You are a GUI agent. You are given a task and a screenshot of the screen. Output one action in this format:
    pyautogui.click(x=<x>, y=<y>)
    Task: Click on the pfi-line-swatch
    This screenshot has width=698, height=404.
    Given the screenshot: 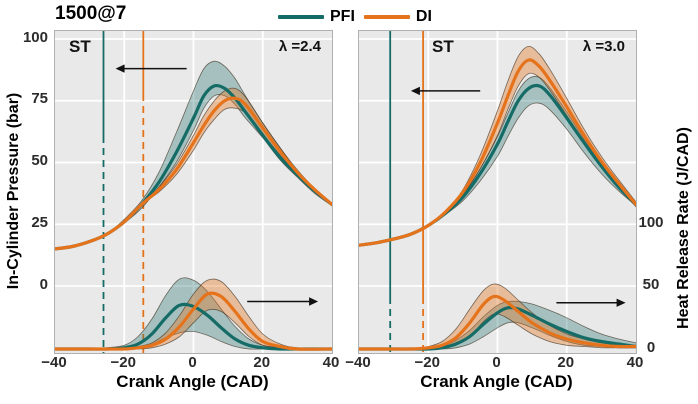 What is the action you would take?
    pyautogui.click(x=301, y=17)
    